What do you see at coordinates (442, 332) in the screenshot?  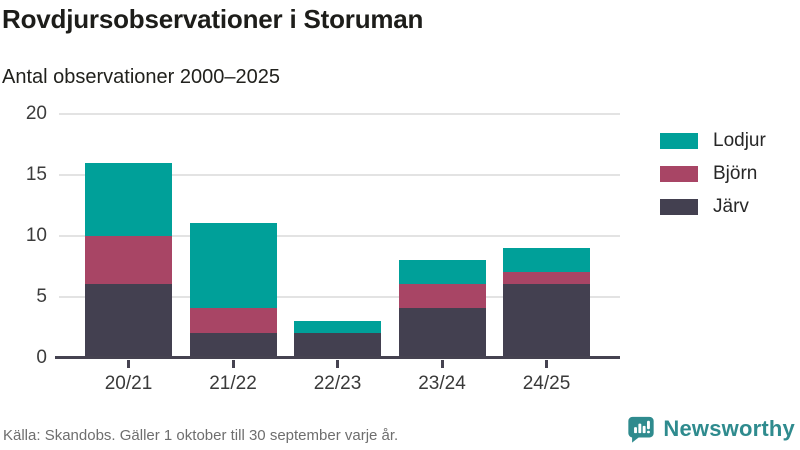 I see `bar-segment-järv-23/24` at bounding box center [442, 332].